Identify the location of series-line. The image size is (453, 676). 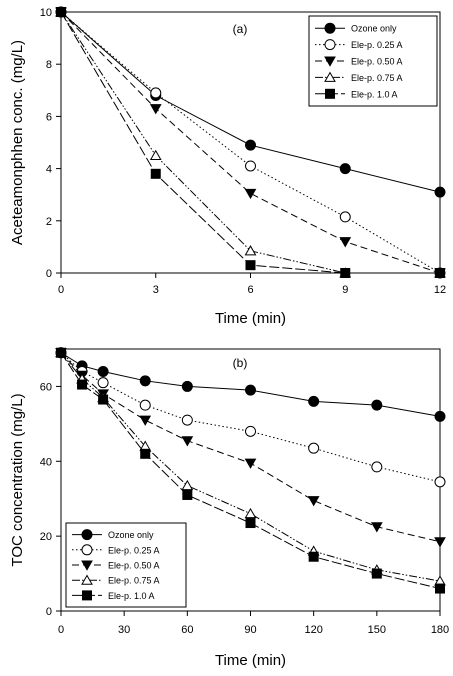
(250, 384).